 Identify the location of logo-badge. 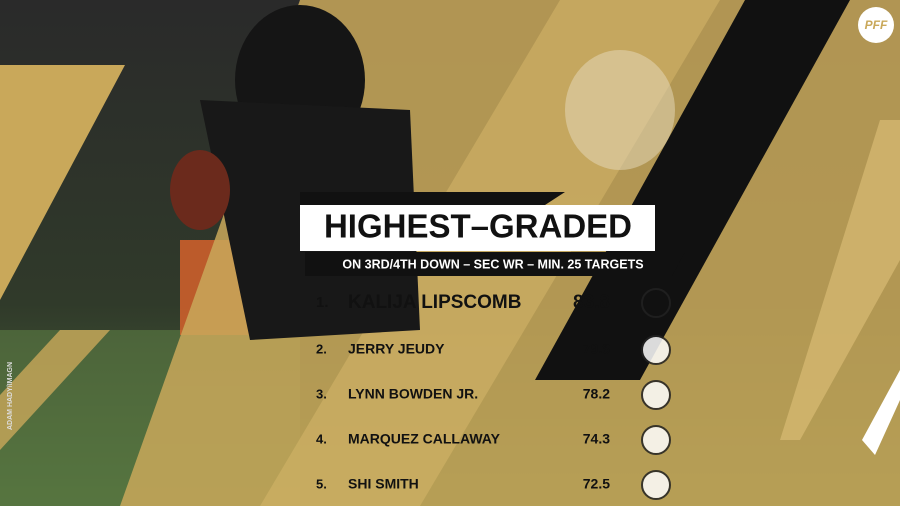
(876, 25).